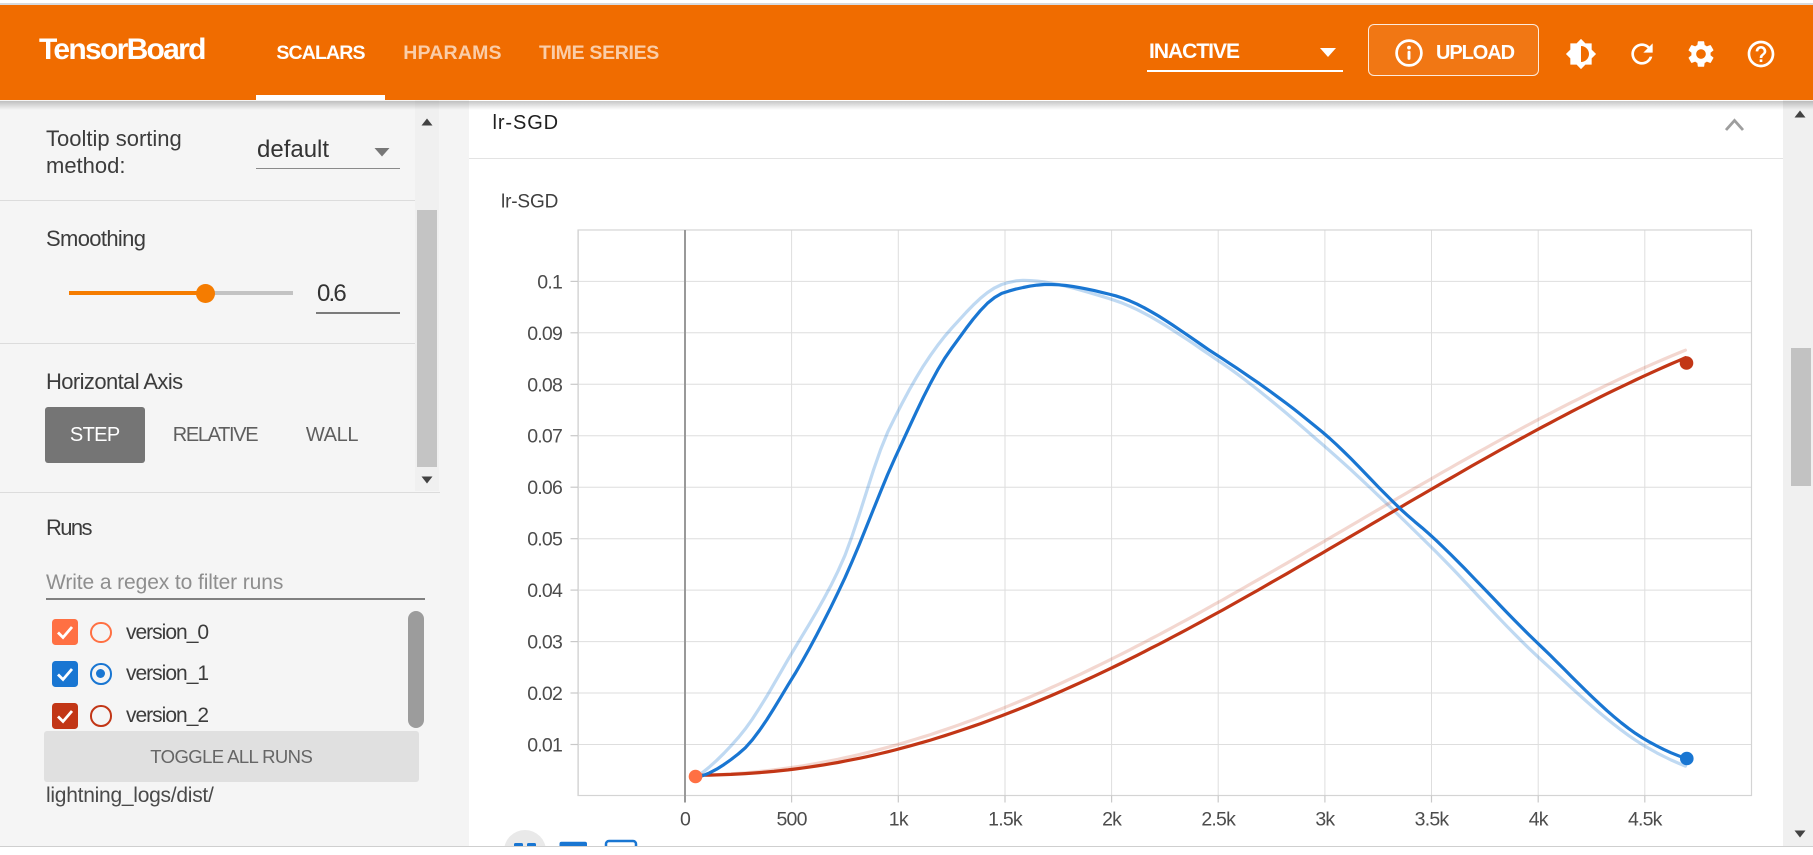 The width and height of the screenshot is (1813, 855). I want to click on svg-text: 500, so click(792, 820).